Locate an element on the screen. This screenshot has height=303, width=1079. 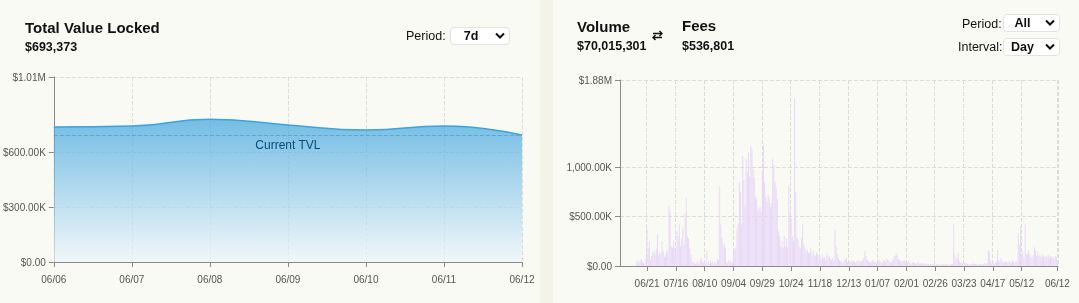
y-tick-label: $1.88M is located at coordinates (595, 80).